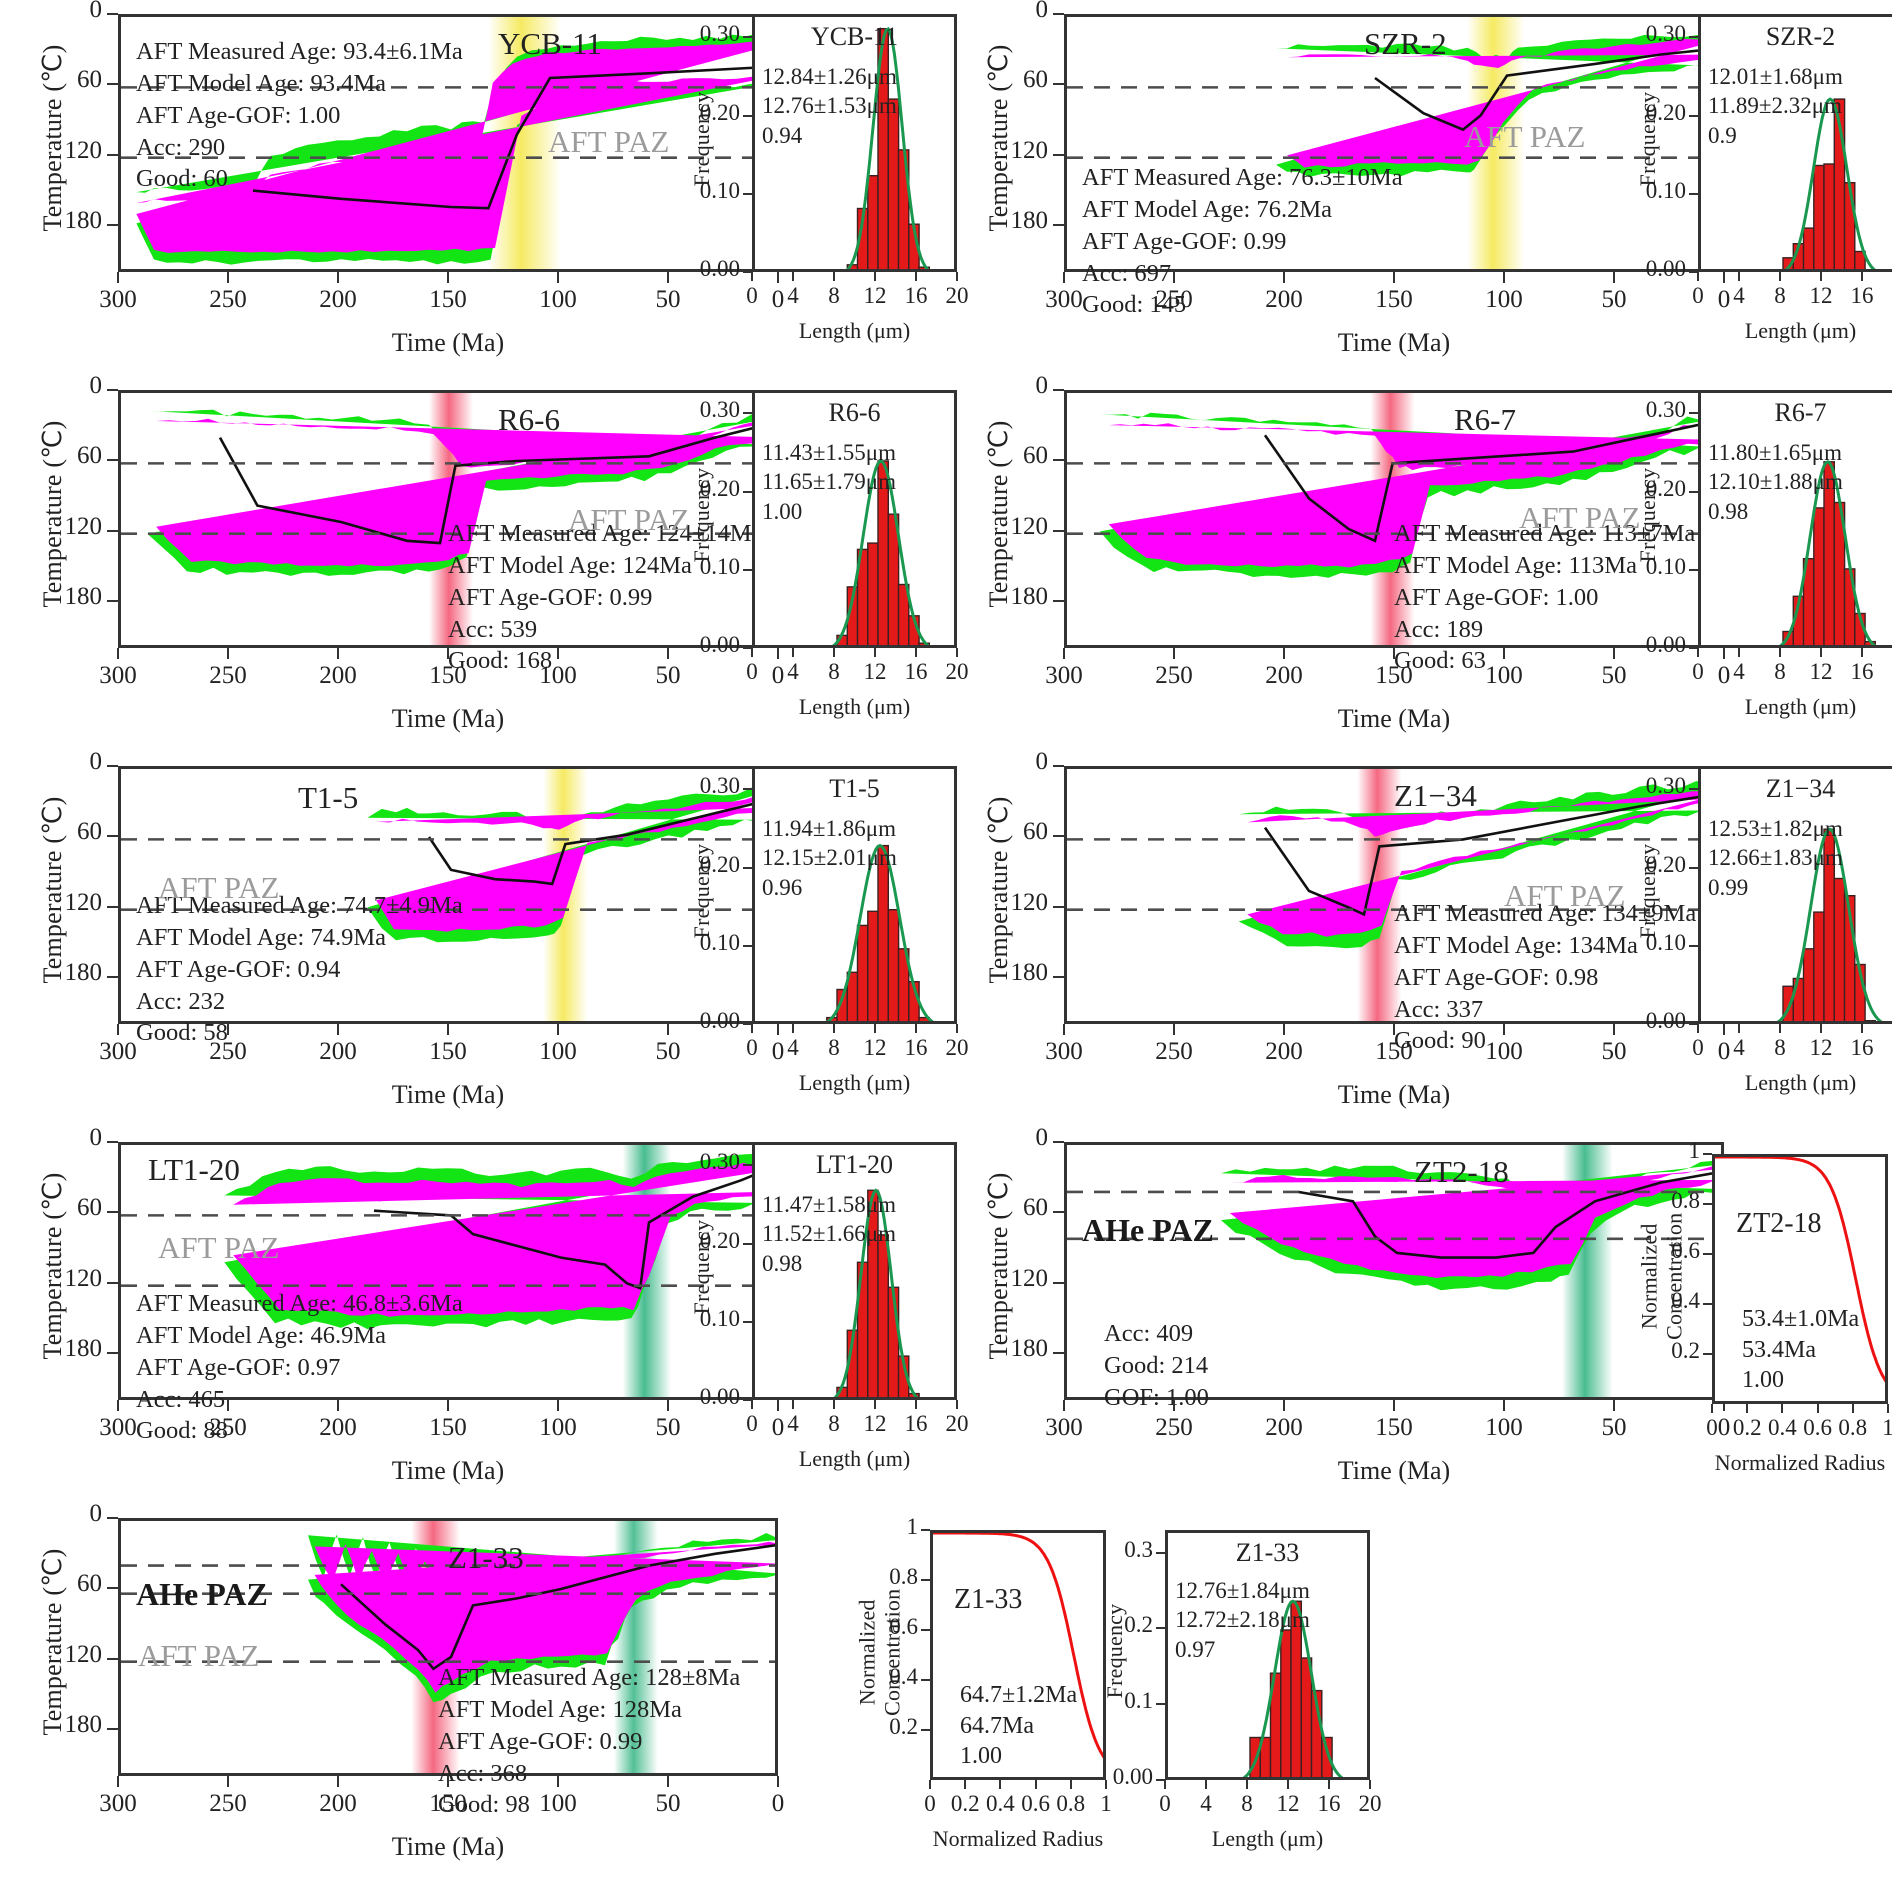 This screenshot has height=1892, width=1892. I want to click on hist-stat-line-1: 11.52±1.66μm, so click(829, 1234).